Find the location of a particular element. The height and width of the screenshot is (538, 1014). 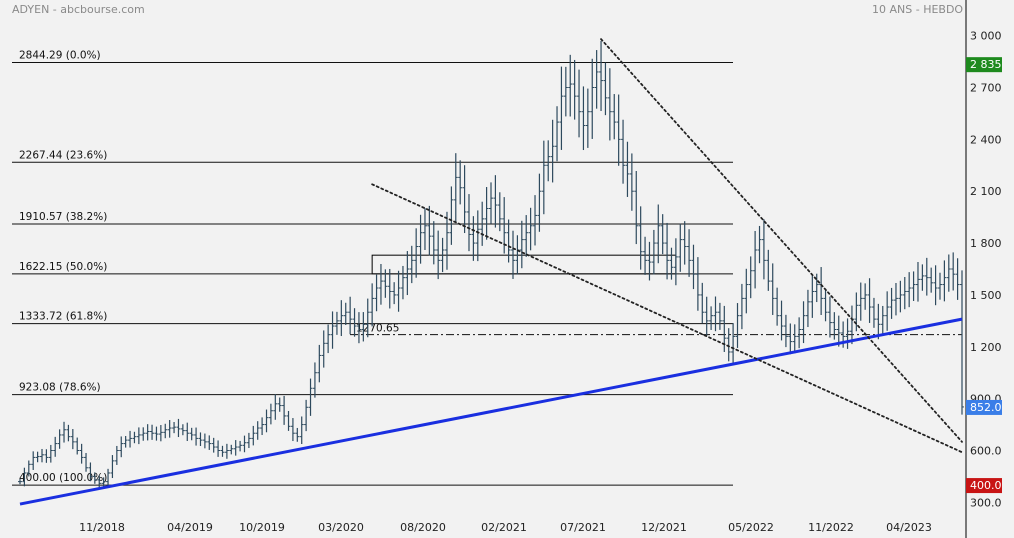

price-badge-label: 852.0 is located at coordinates (986, 407).